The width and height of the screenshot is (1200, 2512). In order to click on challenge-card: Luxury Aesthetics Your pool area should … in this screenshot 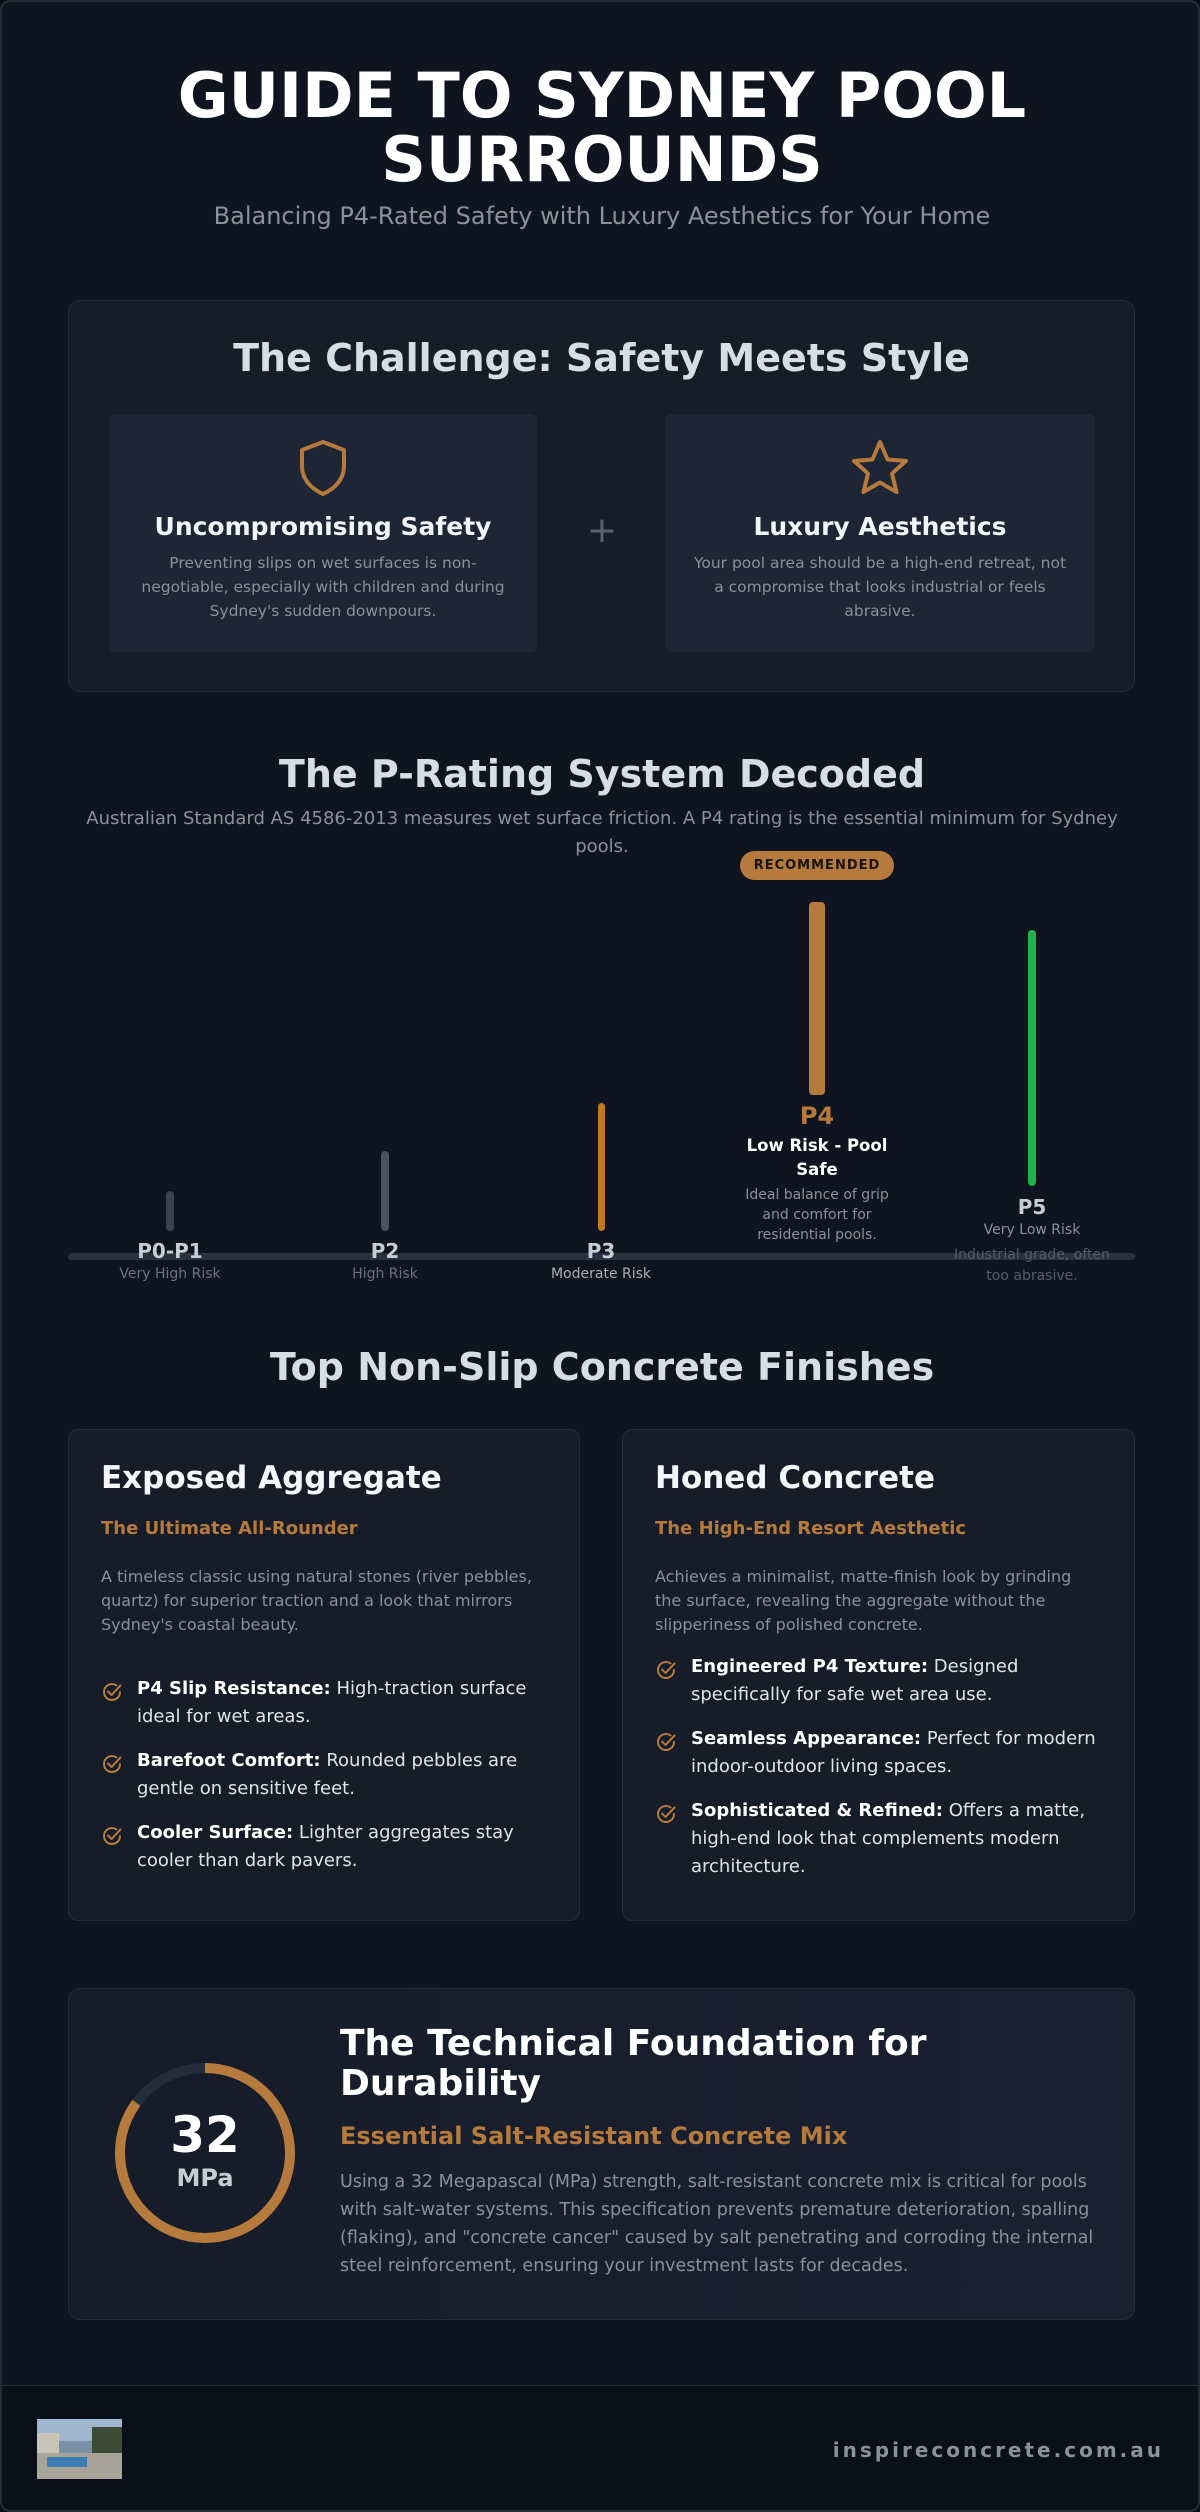, I will do `click(880, 533)`.